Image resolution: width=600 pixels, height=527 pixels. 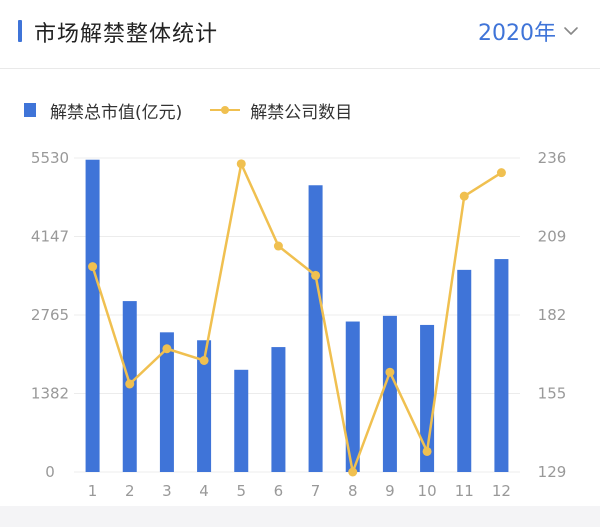 What do you see at coordinates (517, 33) in the screenshot?
I see `year-selector-label: 2020年` at bounding box center [517, 33].